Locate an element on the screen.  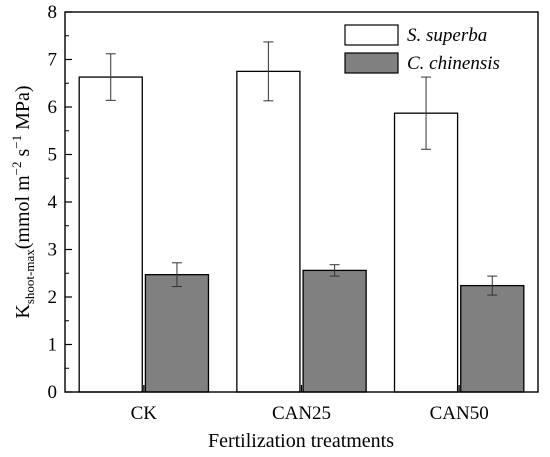
y-tick-label: 6 is located at coordinates (53, 107).